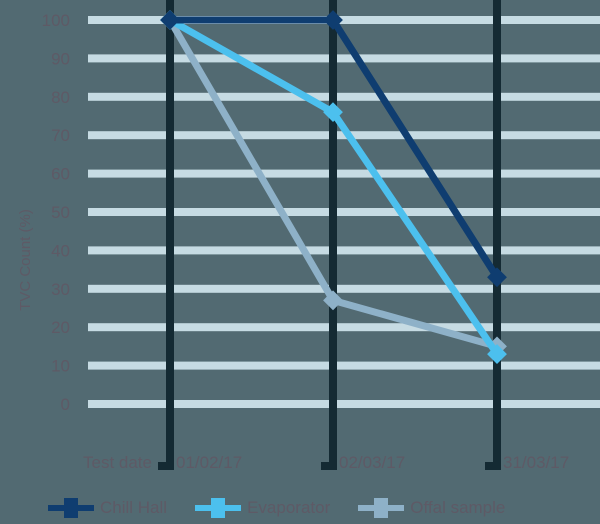  What do you see at coordinates (134, 507) in the screenshot?
I see `legend-label: Chill Hall` at bounding box center [134, 507].